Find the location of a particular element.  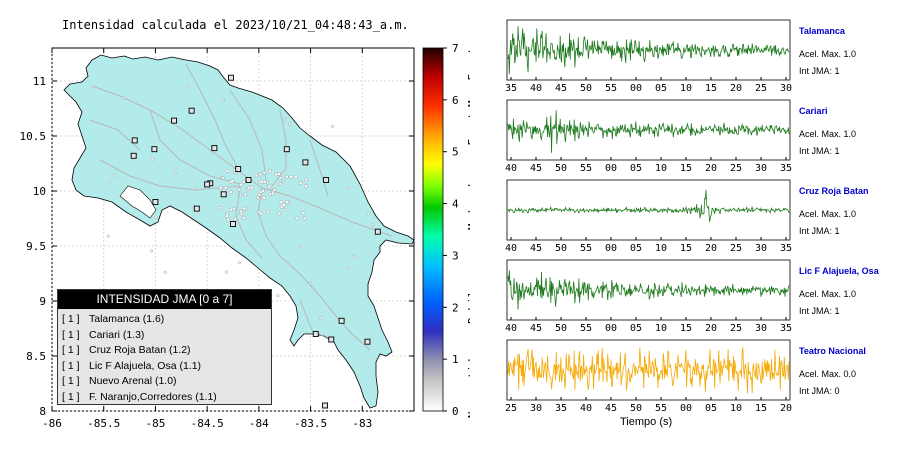

time-axis-label: Tiempo (s) is located at coordinates (646, 422).